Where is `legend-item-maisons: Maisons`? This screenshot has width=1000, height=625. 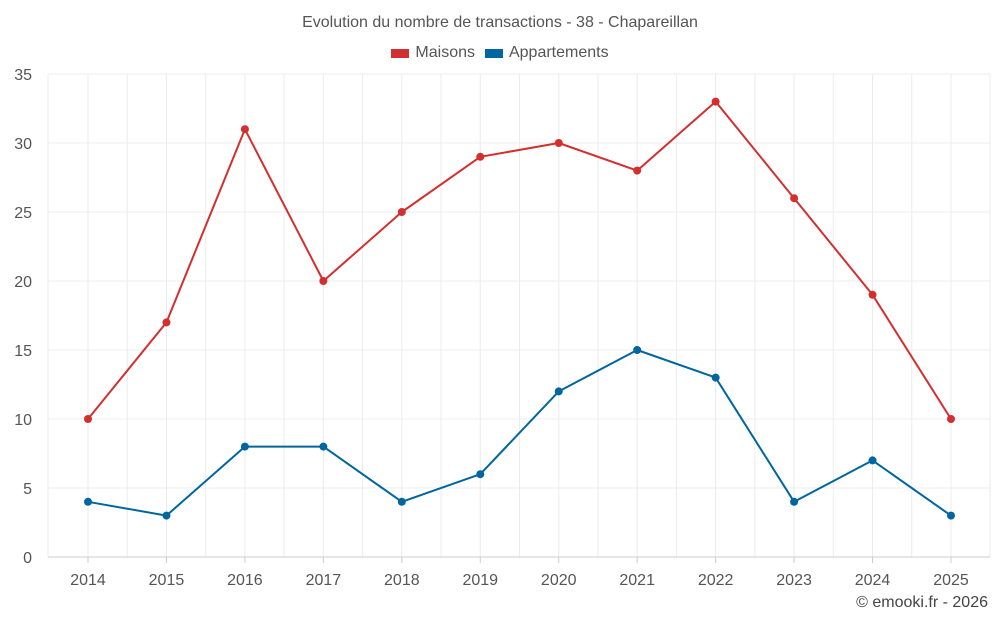
legend-item-maisons: Maisons is located at coordinates (433, 53).